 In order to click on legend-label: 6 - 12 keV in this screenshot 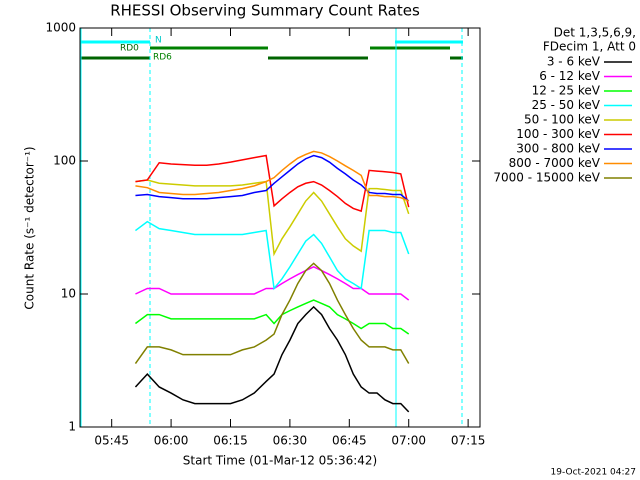, I will do `click(570, 76)`.